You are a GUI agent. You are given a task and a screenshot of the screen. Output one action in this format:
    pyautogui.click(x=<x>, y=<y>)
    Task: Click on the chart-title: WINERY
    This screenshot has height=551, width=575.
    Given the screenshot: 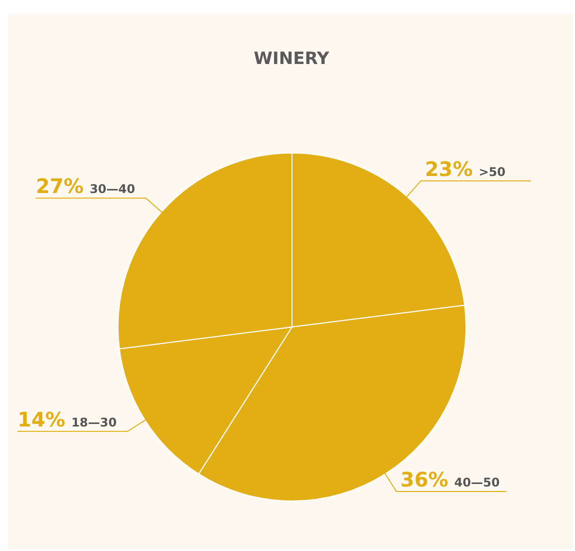 What is the action you would take?
    pyautogui.click(x=292, y=59)
    